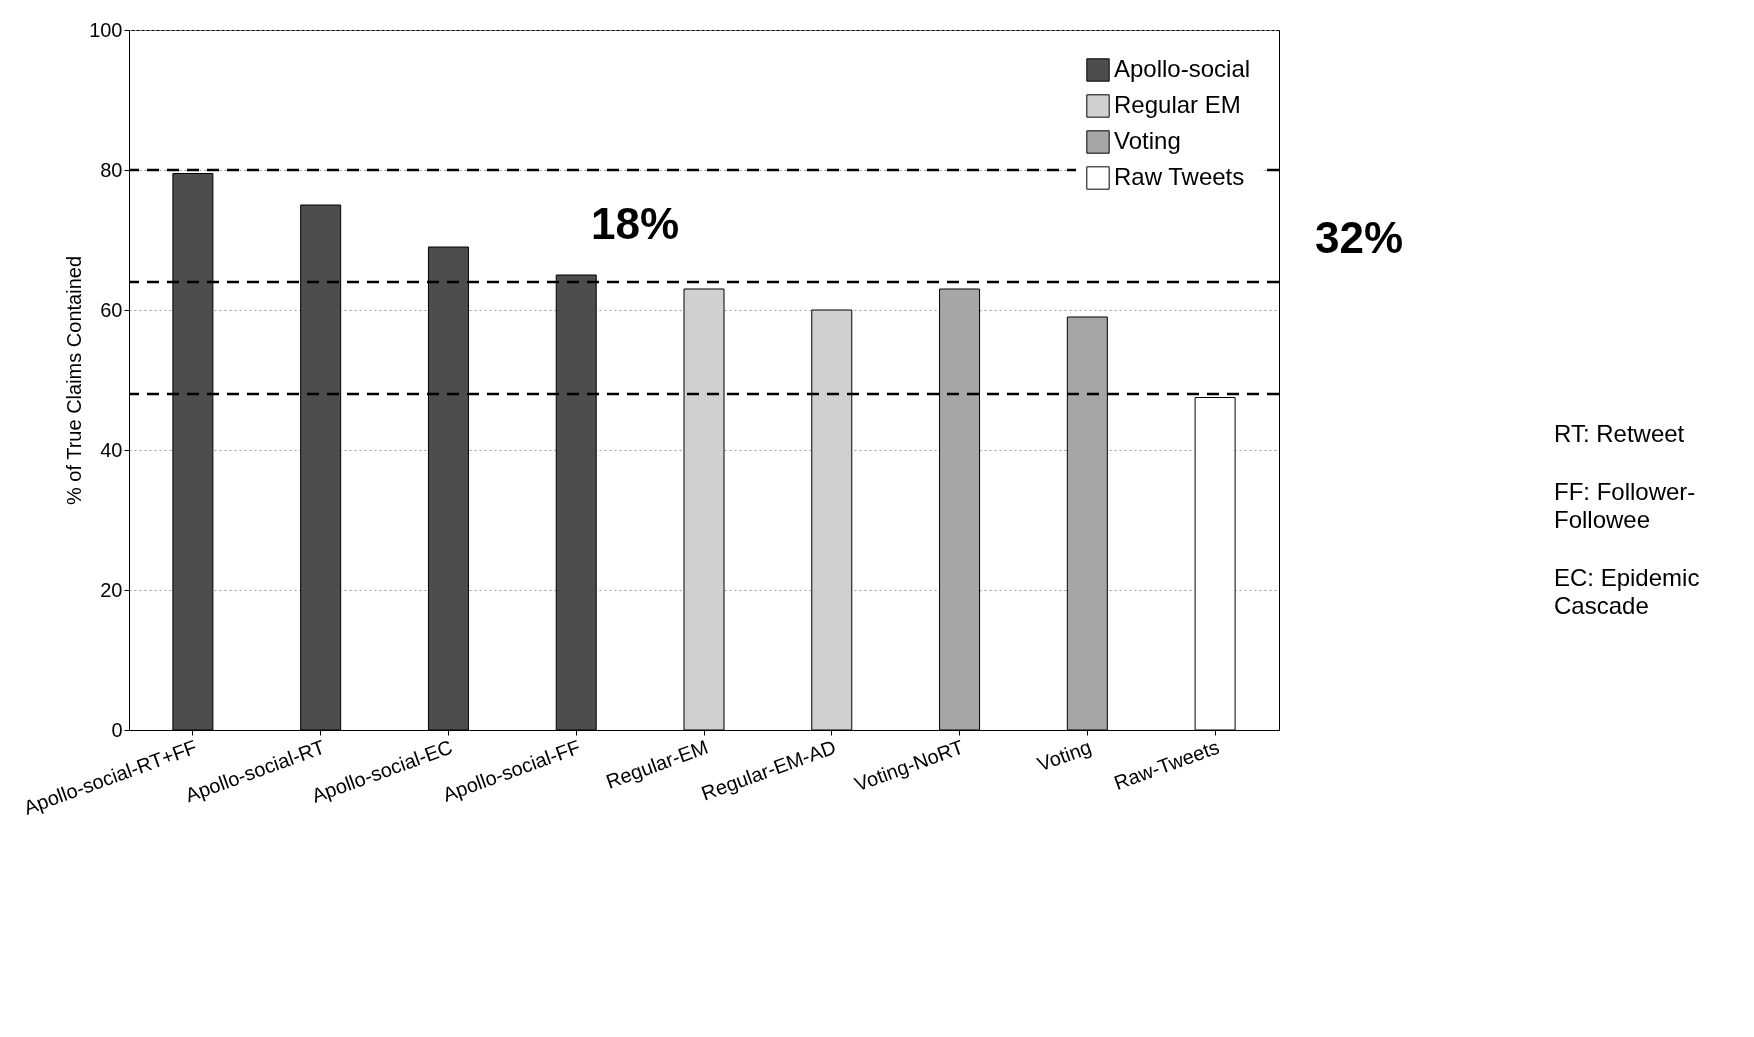 The image size is (1754, 1037). What do you see at coordinates (1625, 506) in the screenshot?
I see `text: FF: Follower-Followee` at bounding box center [1625, 506].